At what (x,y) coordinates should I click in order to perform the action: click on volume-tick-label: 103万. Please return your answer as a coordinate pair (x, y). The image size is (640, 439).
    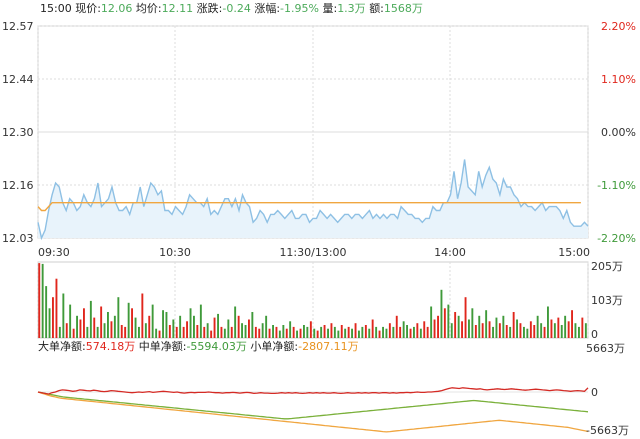
    Looking at the image, I should click on (607, 300).